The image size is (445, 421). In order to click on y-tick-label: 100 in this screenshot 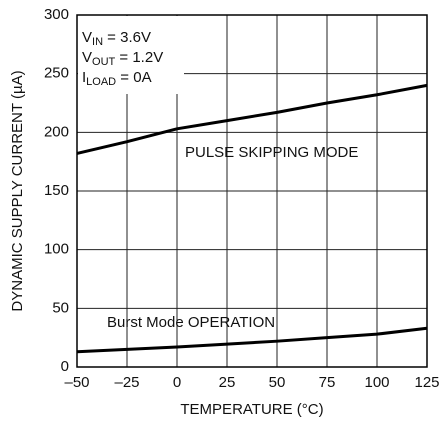, I will do `click(56, 249)`.